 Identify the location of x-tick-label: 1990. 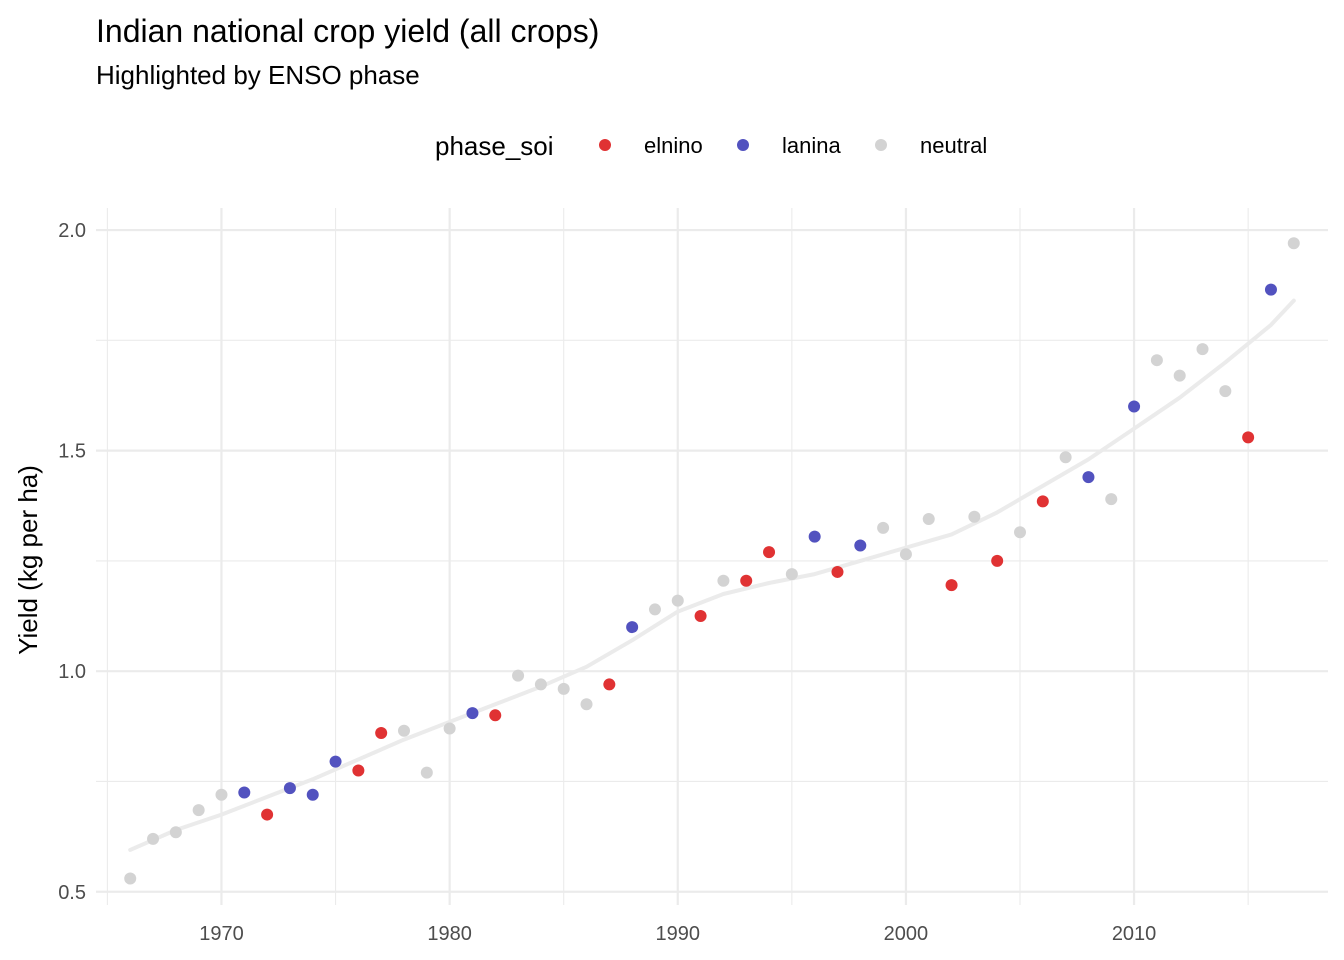
(678, 934).